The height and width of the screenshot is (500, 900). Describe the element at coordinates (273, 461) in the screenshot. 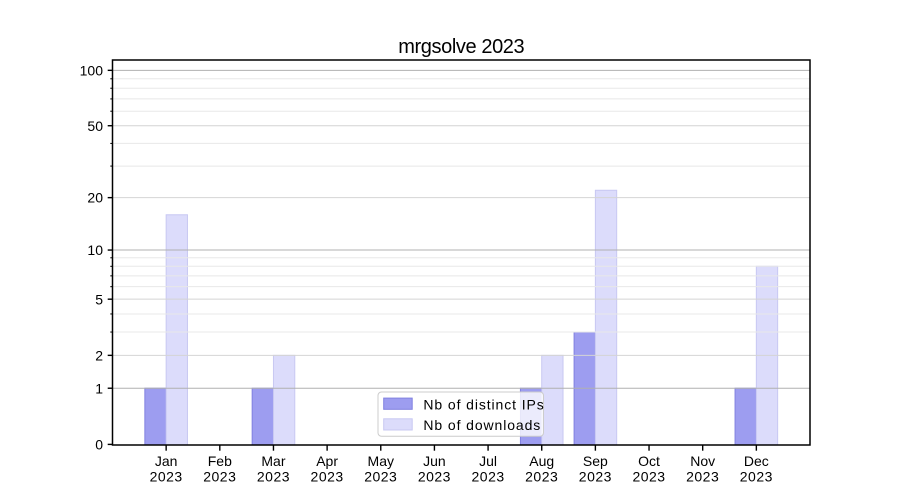

I see `svg-text: Mar` at that location.